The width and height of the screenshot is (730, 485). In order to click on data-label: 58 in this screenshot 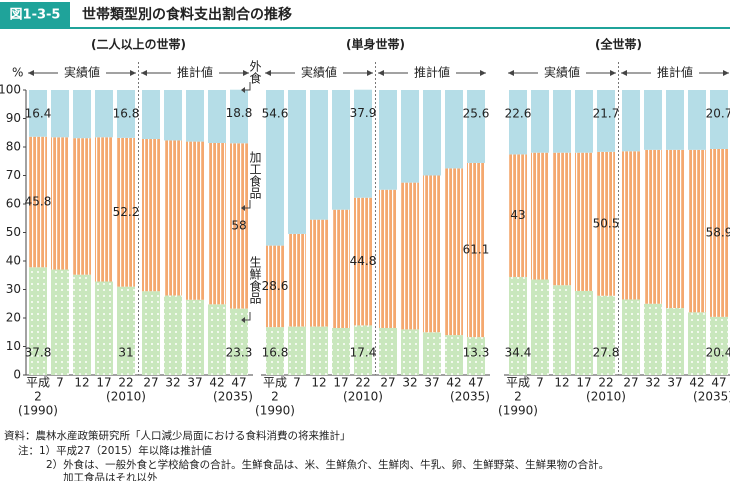, I will do `click(238, 225)`.